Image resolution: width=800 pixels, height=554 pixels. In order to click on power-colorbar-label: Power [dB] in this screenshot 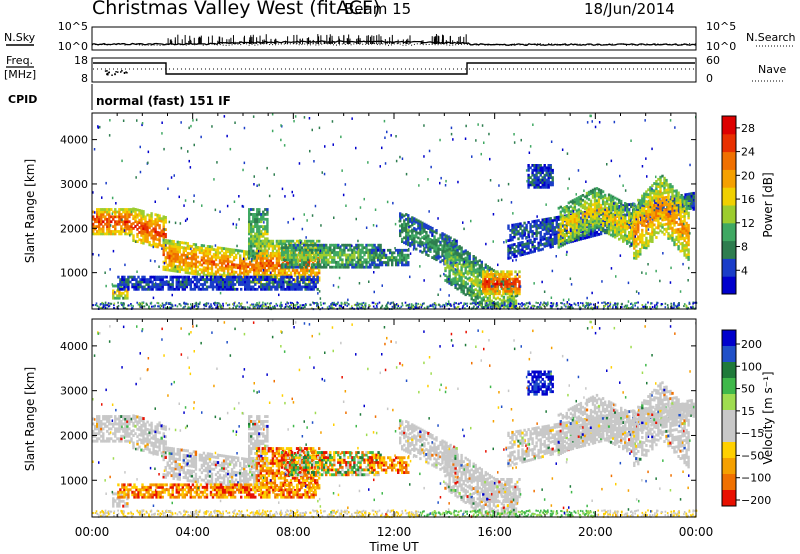, I will do `click(768, 204)`.